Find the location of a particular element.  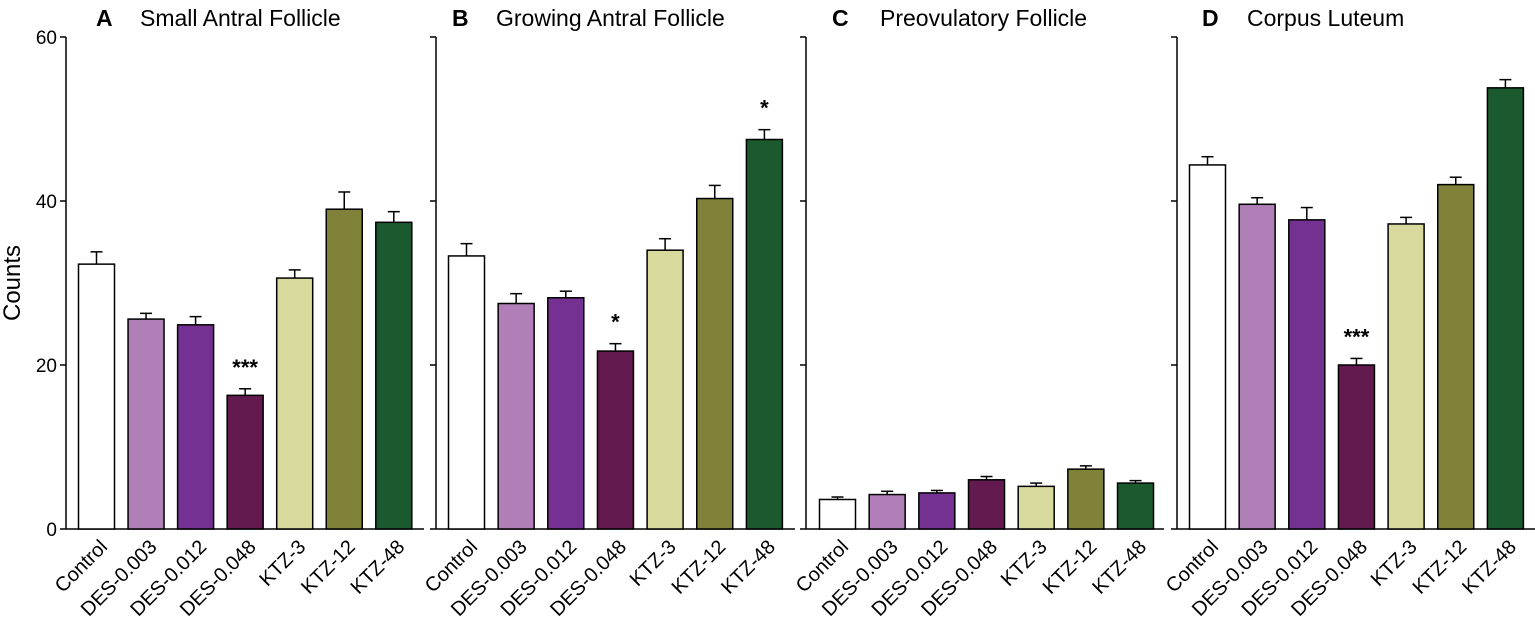

panel-letter: C is located at coordinates (840, 18).